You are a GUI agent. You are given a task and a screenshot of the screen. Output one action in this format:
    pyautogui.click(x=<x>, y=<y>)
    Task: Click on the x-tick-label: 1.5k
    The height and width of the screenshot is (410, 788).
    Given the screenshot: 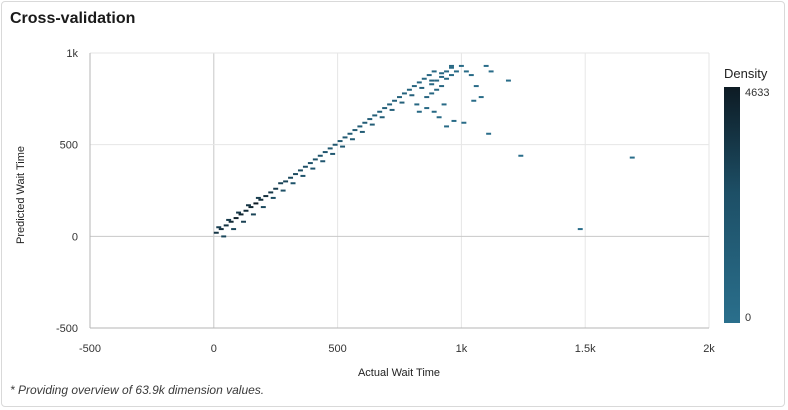 What is the action you would take?
    pyautogui.click(x=585, y=349)
    